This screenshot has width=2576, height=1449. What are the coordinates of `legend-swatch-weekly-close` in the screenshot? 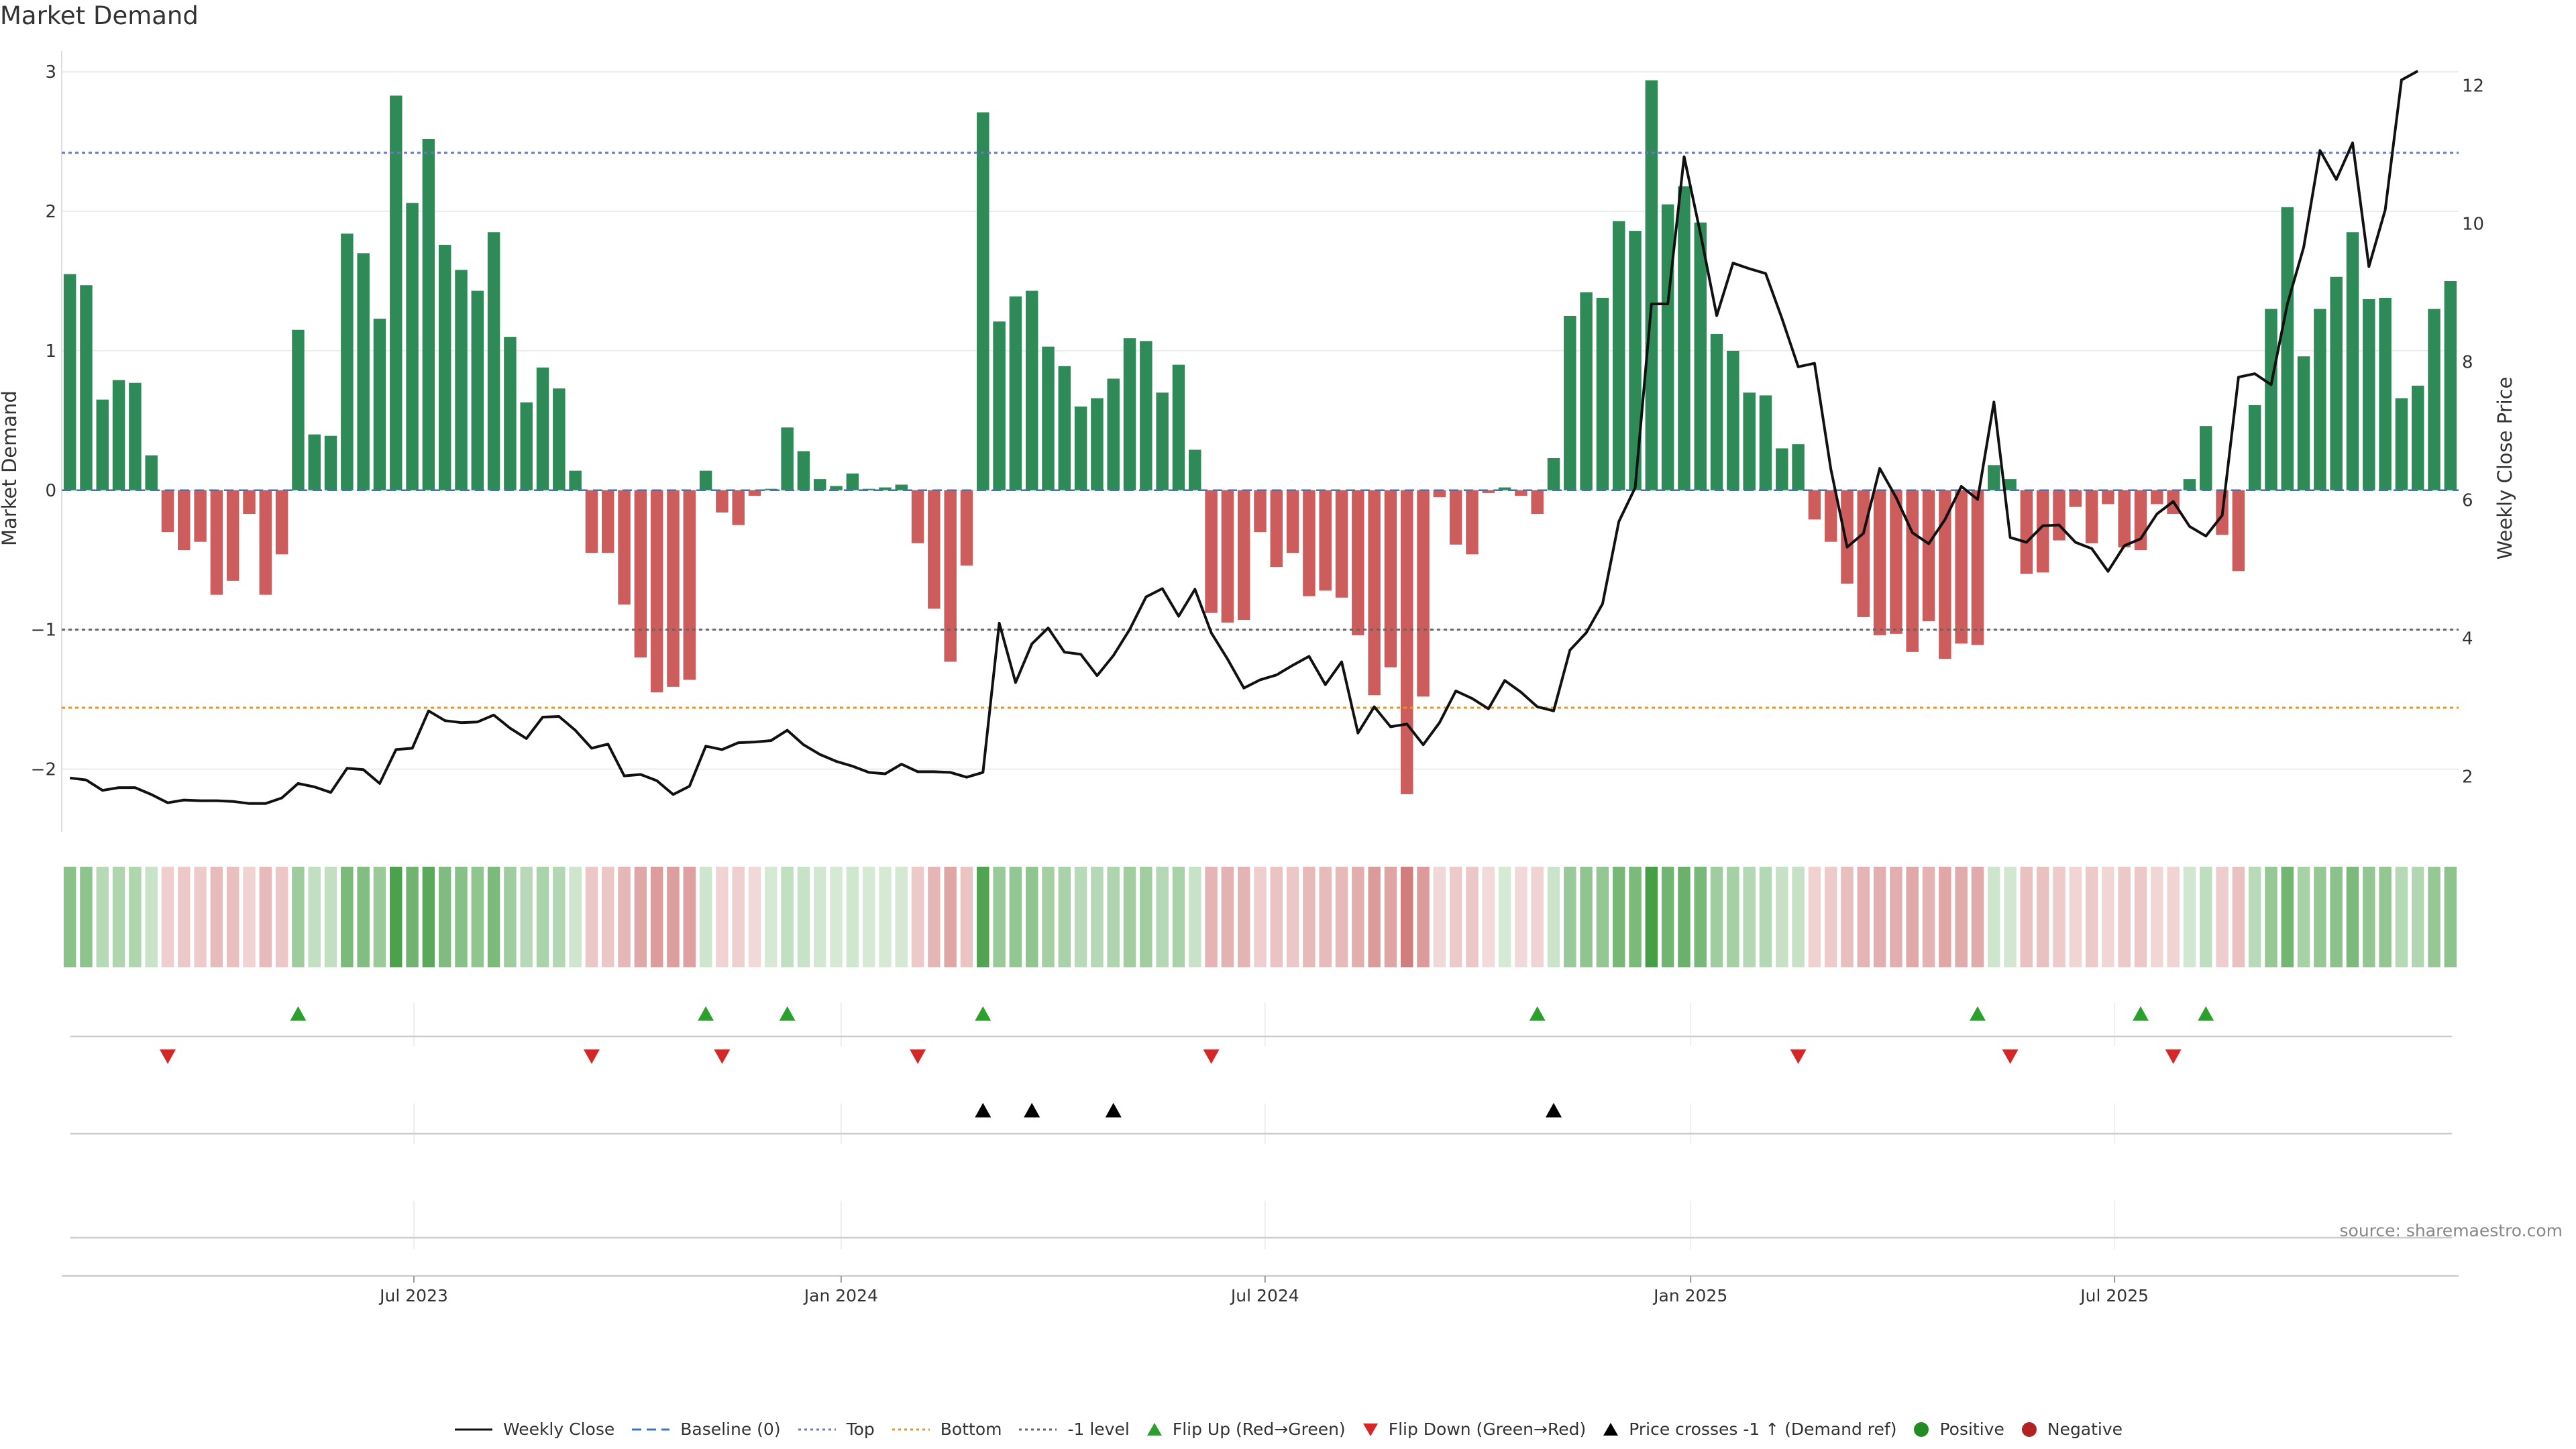 It's located at (473, 1429).